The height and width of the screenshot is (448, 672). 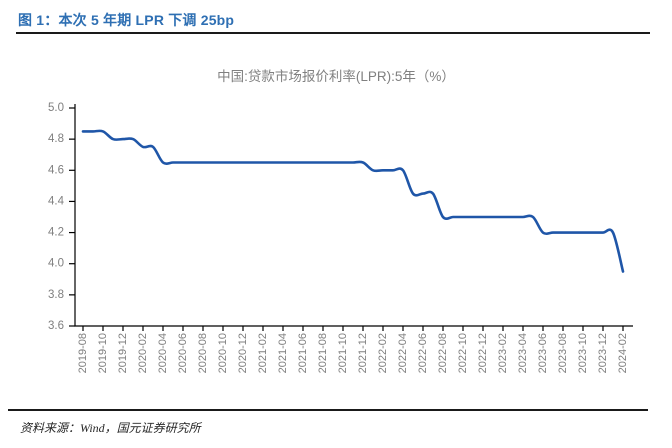 What do you see at coordinates (56, 201) in the screenshot?
I see `y-axis-label: 4.4` at bounding box center [56, 201].